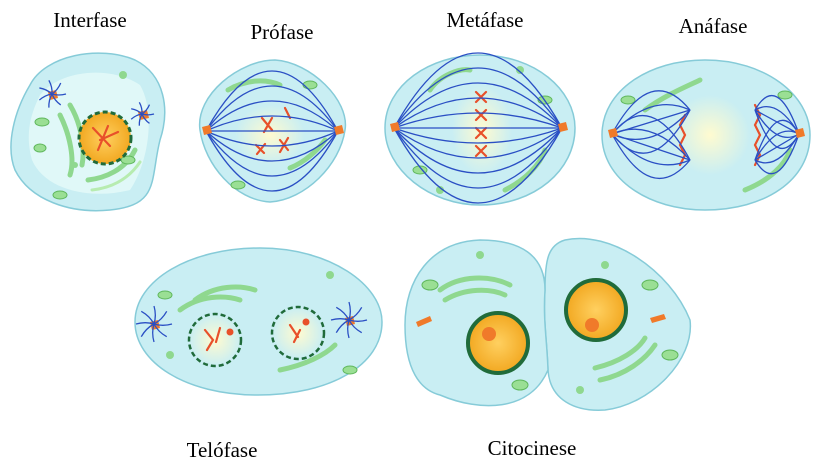 Image resolution: width=817 pixels, height=465 pixels. Describe the element at coordinates (258, 321) in the screenshot. I see `telophase-cell` at that location.